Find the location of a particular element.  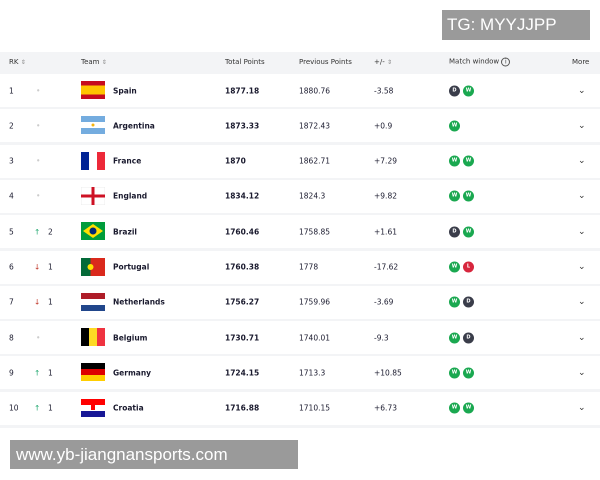

header-previous: Previous Points is located at coordinates (325, 62).